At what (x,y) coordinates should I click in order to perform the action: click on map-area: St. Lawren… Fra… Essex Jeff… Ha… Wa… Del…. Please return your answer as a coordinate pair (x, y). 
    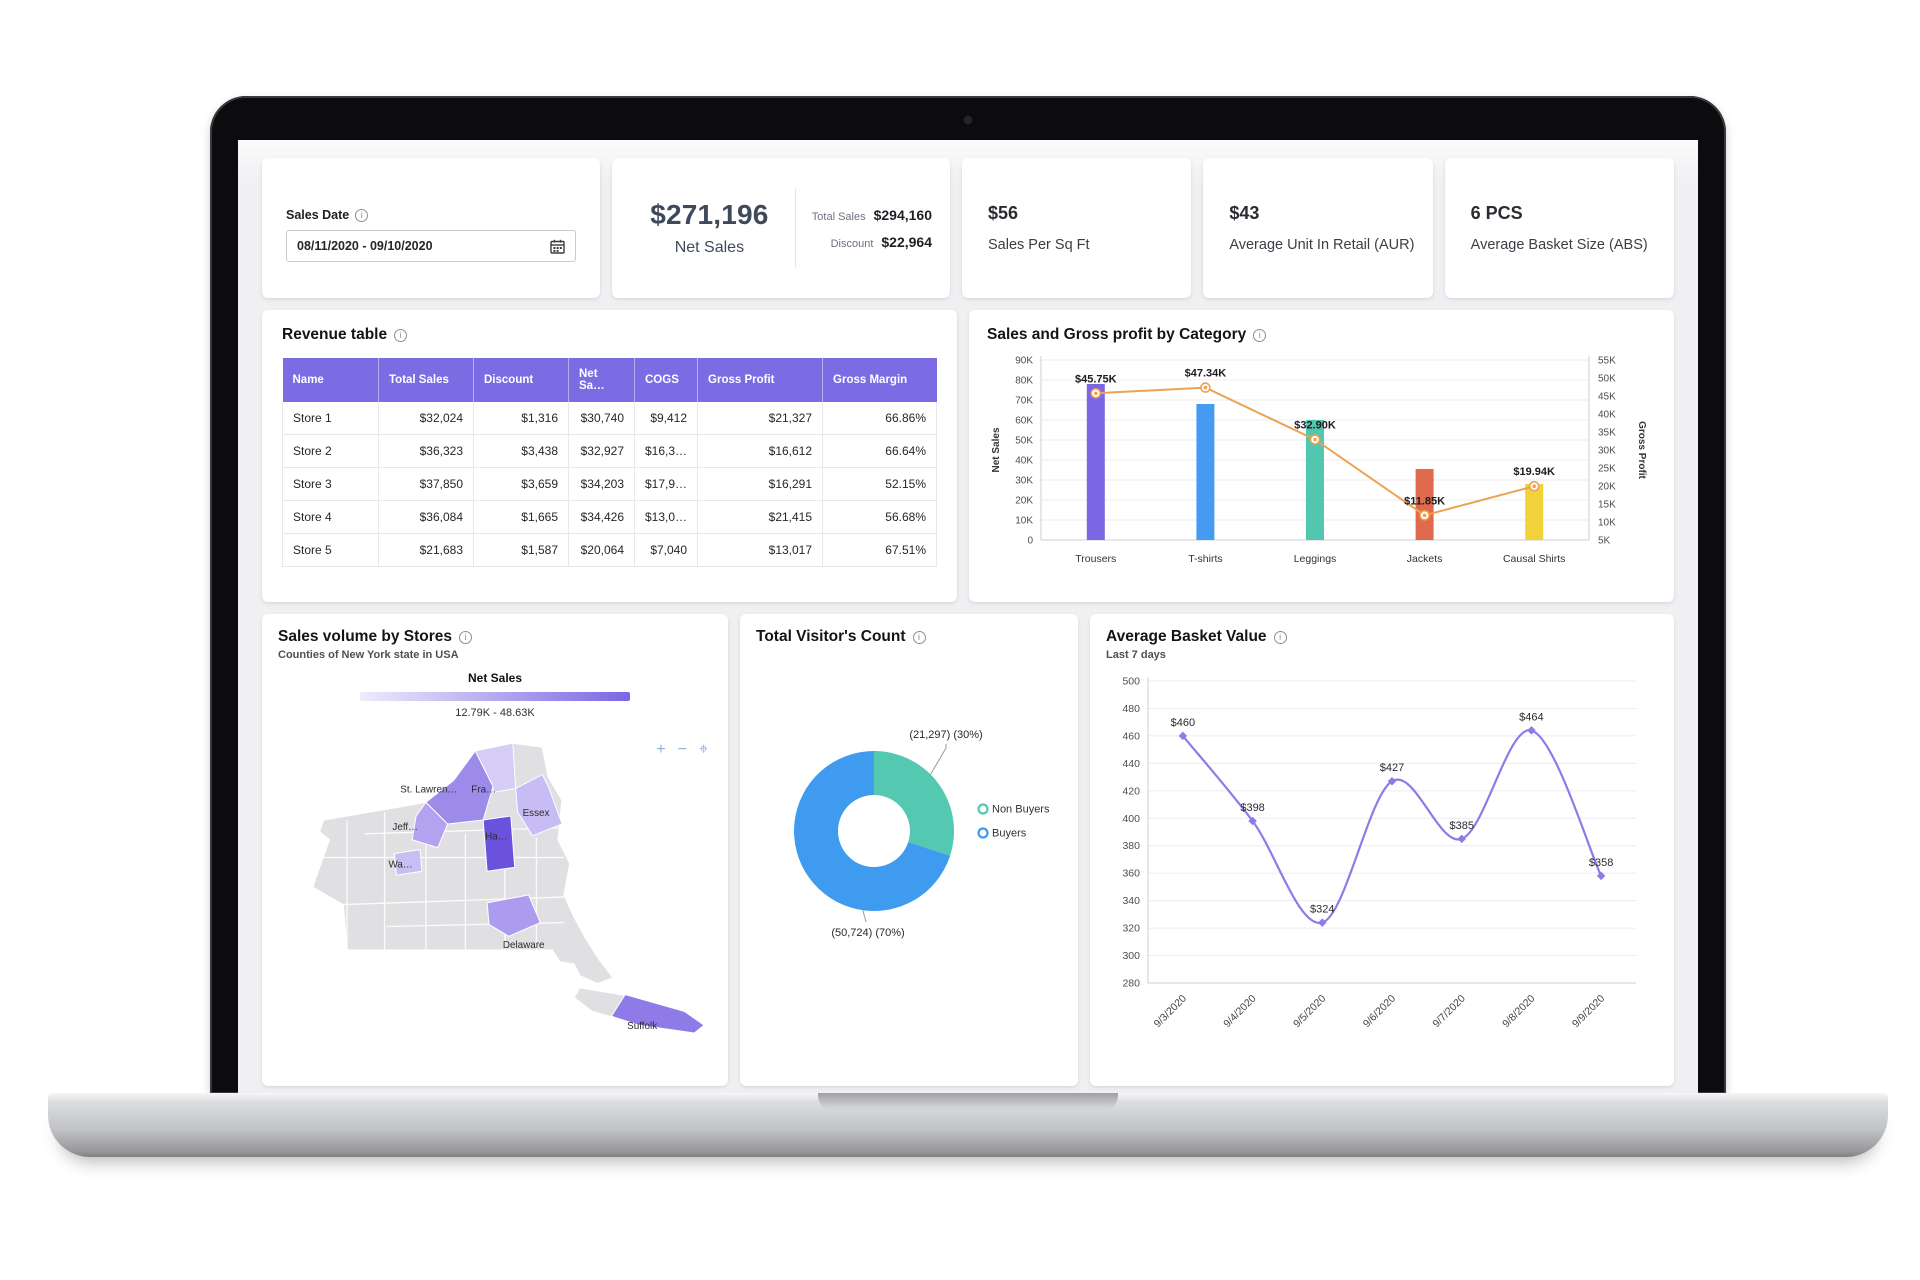
    Looking at the image, I should click on (495, 894).